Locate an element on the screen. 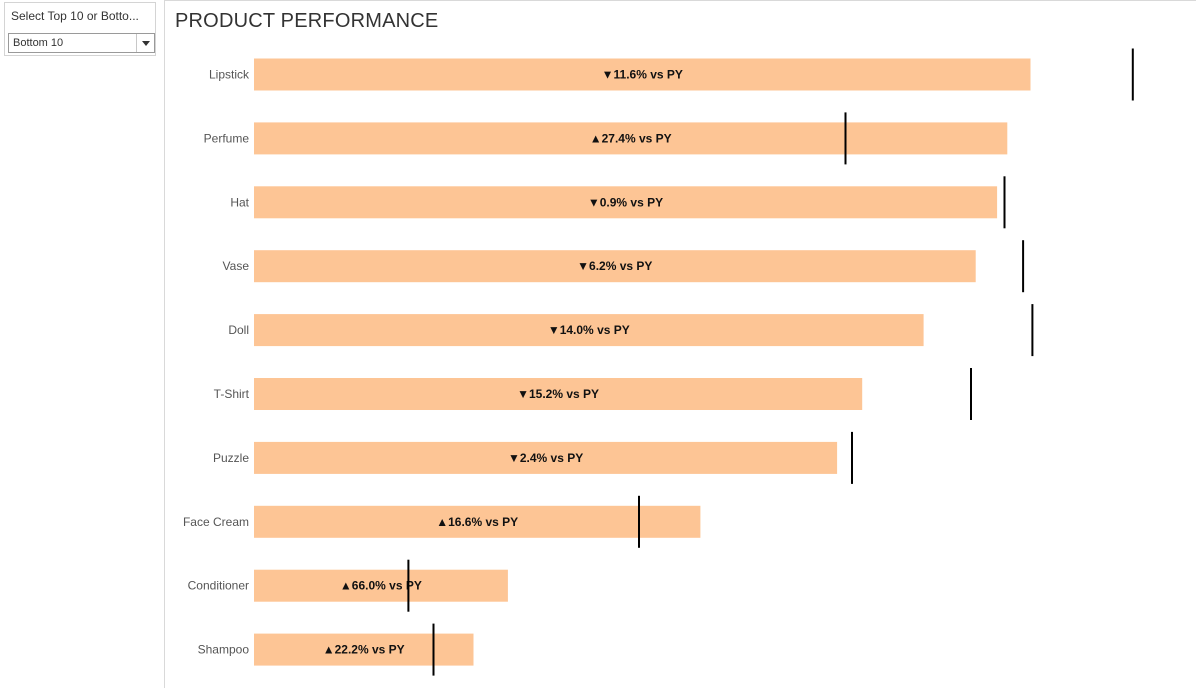  data-label: ▼15.2% vs PY is located at coordinates (558, 394).